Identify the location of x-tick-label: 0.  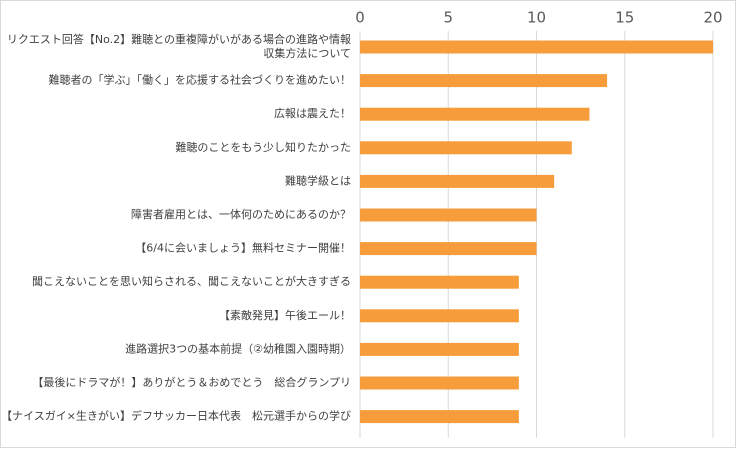
(360, 18).